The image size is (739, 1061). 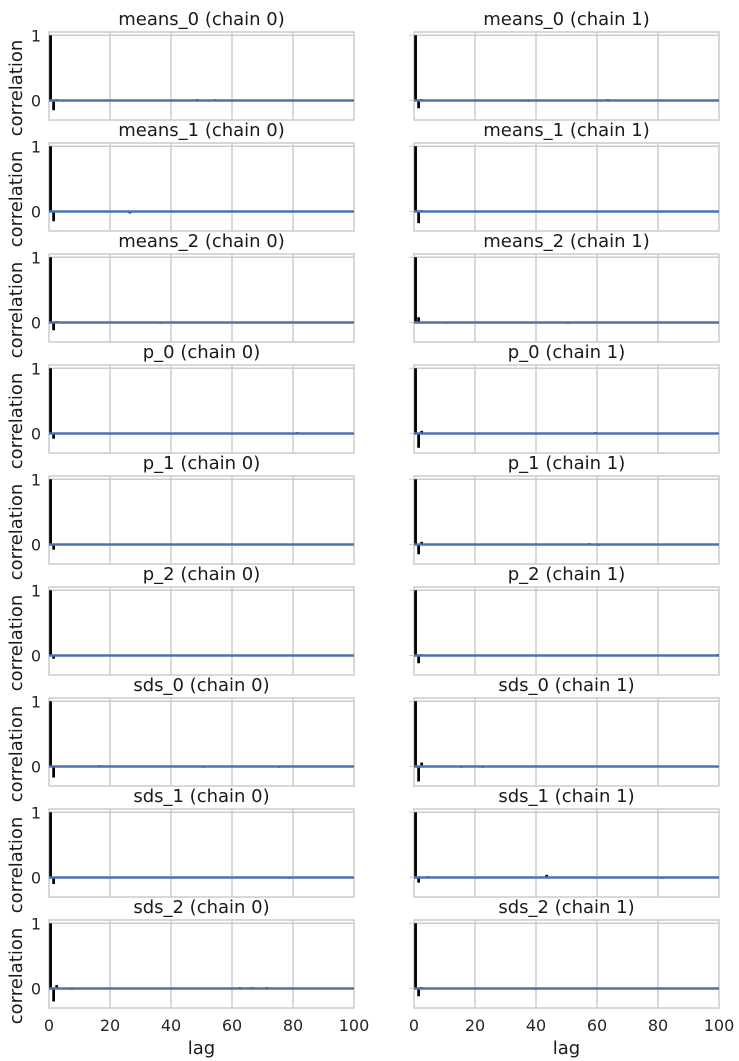 What do you see at coordinates (566, 241) in the screenshot?
I see `panel-title: means_2 (chain 1)` at bounding box center [566, 241].